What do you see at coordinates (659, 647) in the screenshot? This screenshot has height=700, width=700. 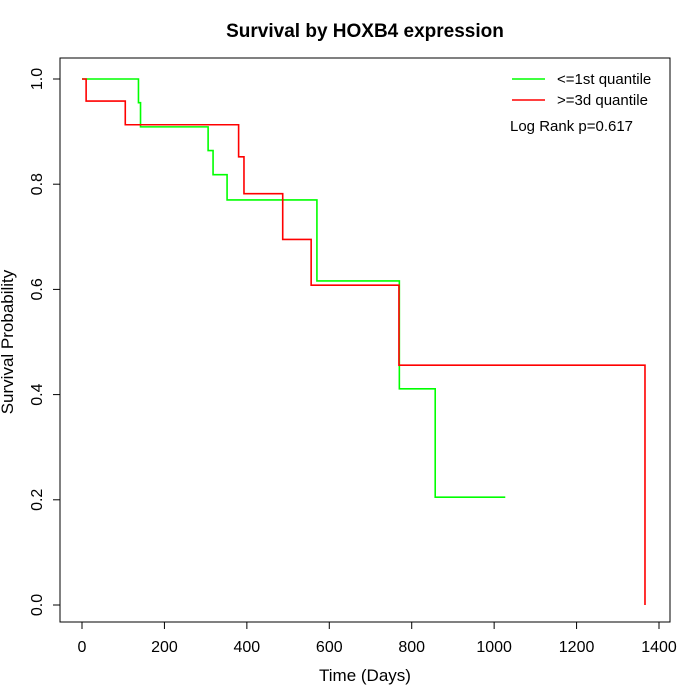 I see `x-tick-label: 1400` at bounding box center [659, 647].